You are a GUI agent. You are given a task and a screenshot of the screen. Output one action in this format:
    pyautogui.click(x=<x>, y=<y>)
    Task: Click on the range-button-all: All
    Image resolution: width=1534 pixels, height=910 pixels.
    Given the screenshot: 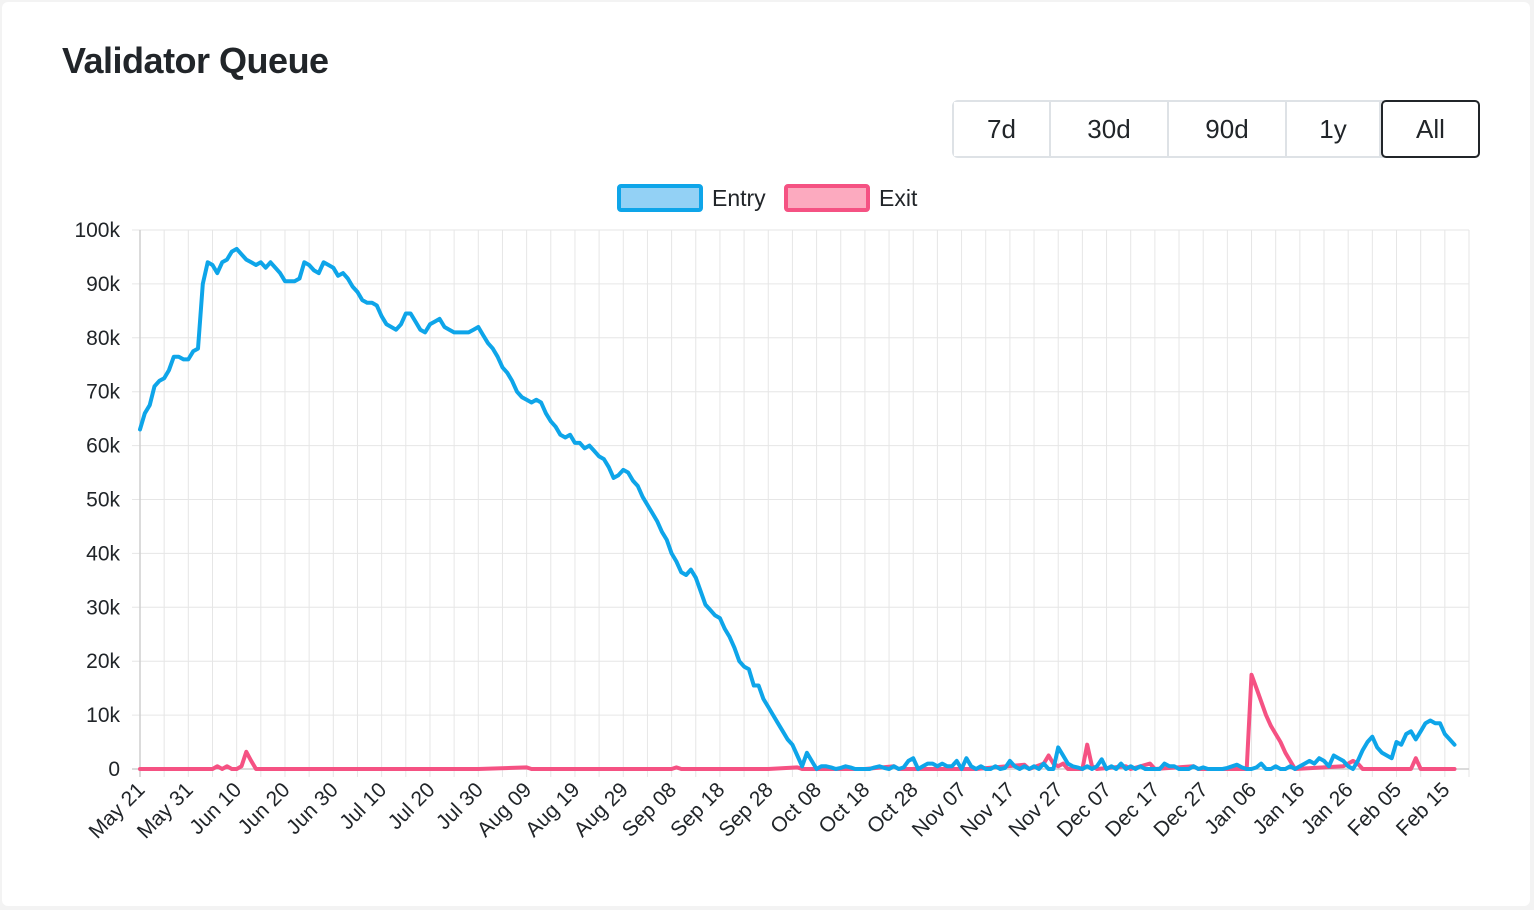 What is the action you would take?
    pyautogui.click(x=1430, y=129)
    